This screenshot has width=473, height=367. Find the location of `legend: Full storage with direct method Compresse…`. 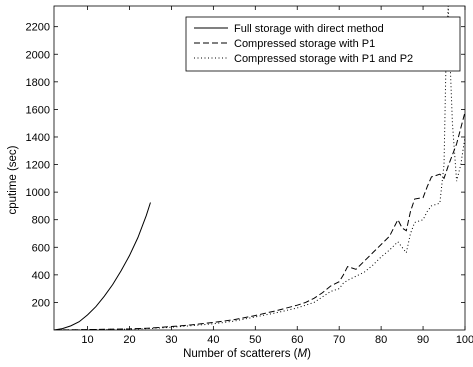

legend: Full storage with direct method Compresse… is located at coordinates (323, 44).